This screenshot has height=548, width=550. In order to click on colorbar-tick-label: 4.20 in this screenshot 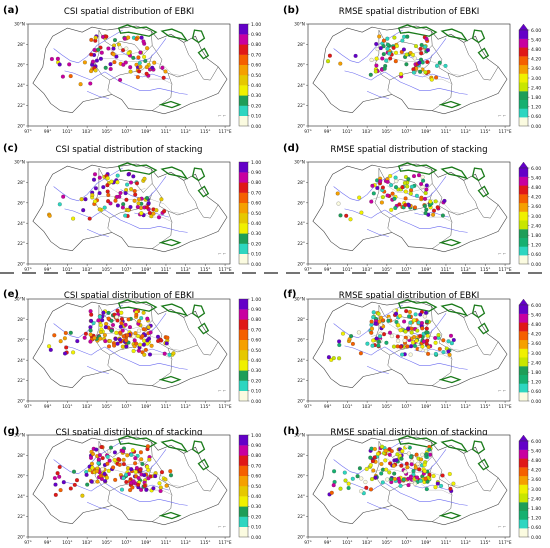, I will do `click(536, 198)`.